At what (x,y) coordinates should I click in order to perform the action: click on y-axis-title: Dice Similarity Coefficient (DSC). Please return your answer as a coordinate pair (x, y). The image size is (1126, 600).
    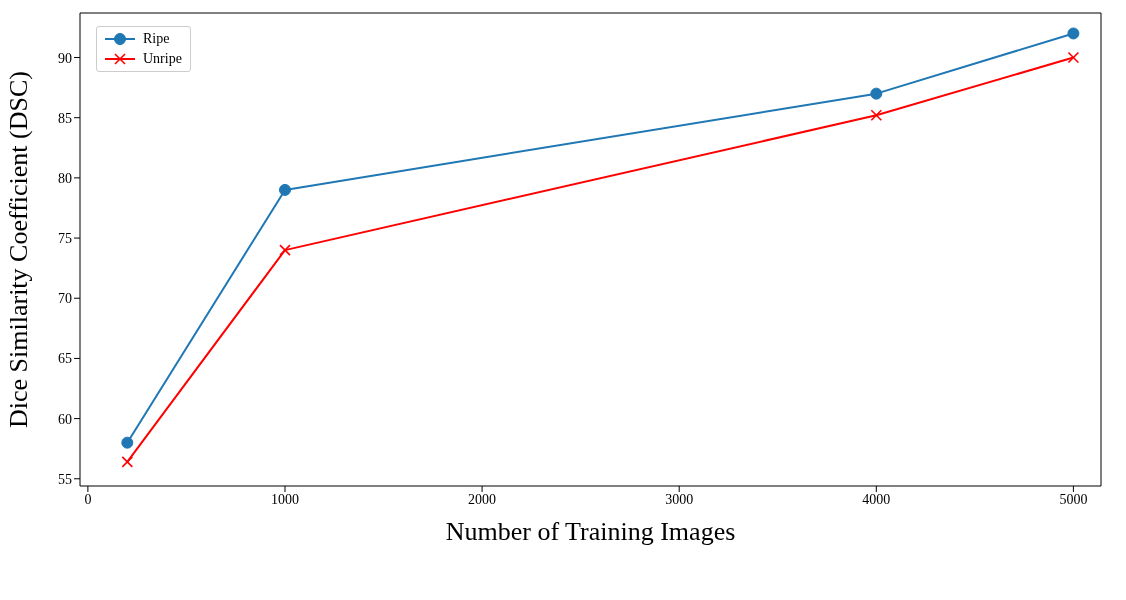
    Looking at the image, I should click on (19, 249).